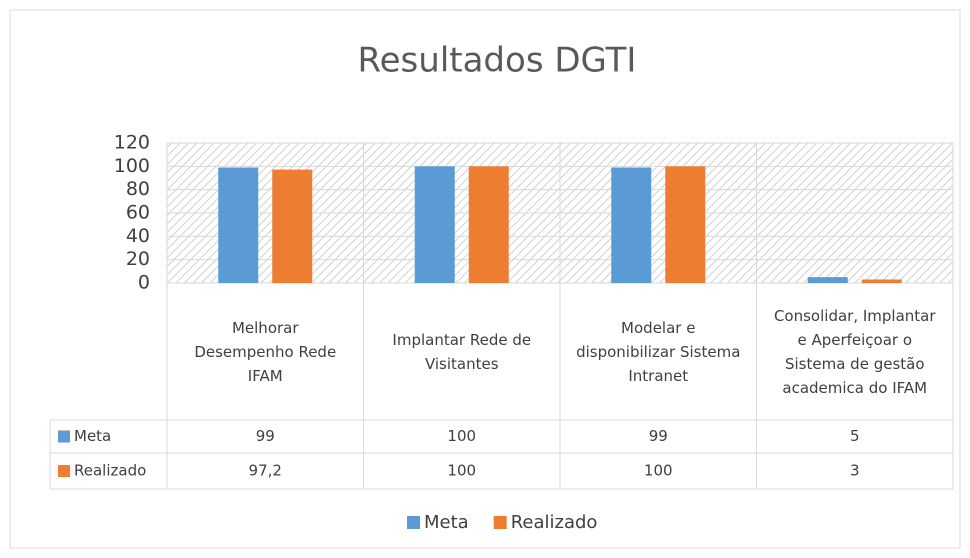 This screenshot has width=970, height=558. I want to click on y-tick-label: 80, so click(138, 189).